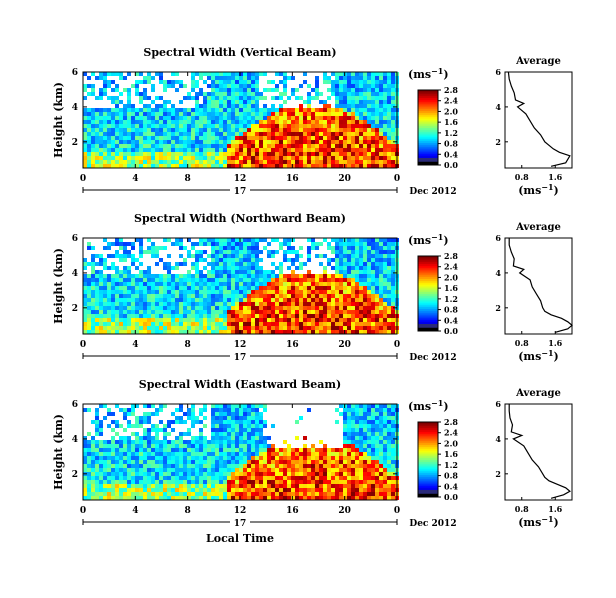 Image resolution: width=616 pixels, height=598 pixels. What do you see at coordinates (428, 164) in the screenshot?
I see `colorbar-swatch` at bounding box center [428, 164].